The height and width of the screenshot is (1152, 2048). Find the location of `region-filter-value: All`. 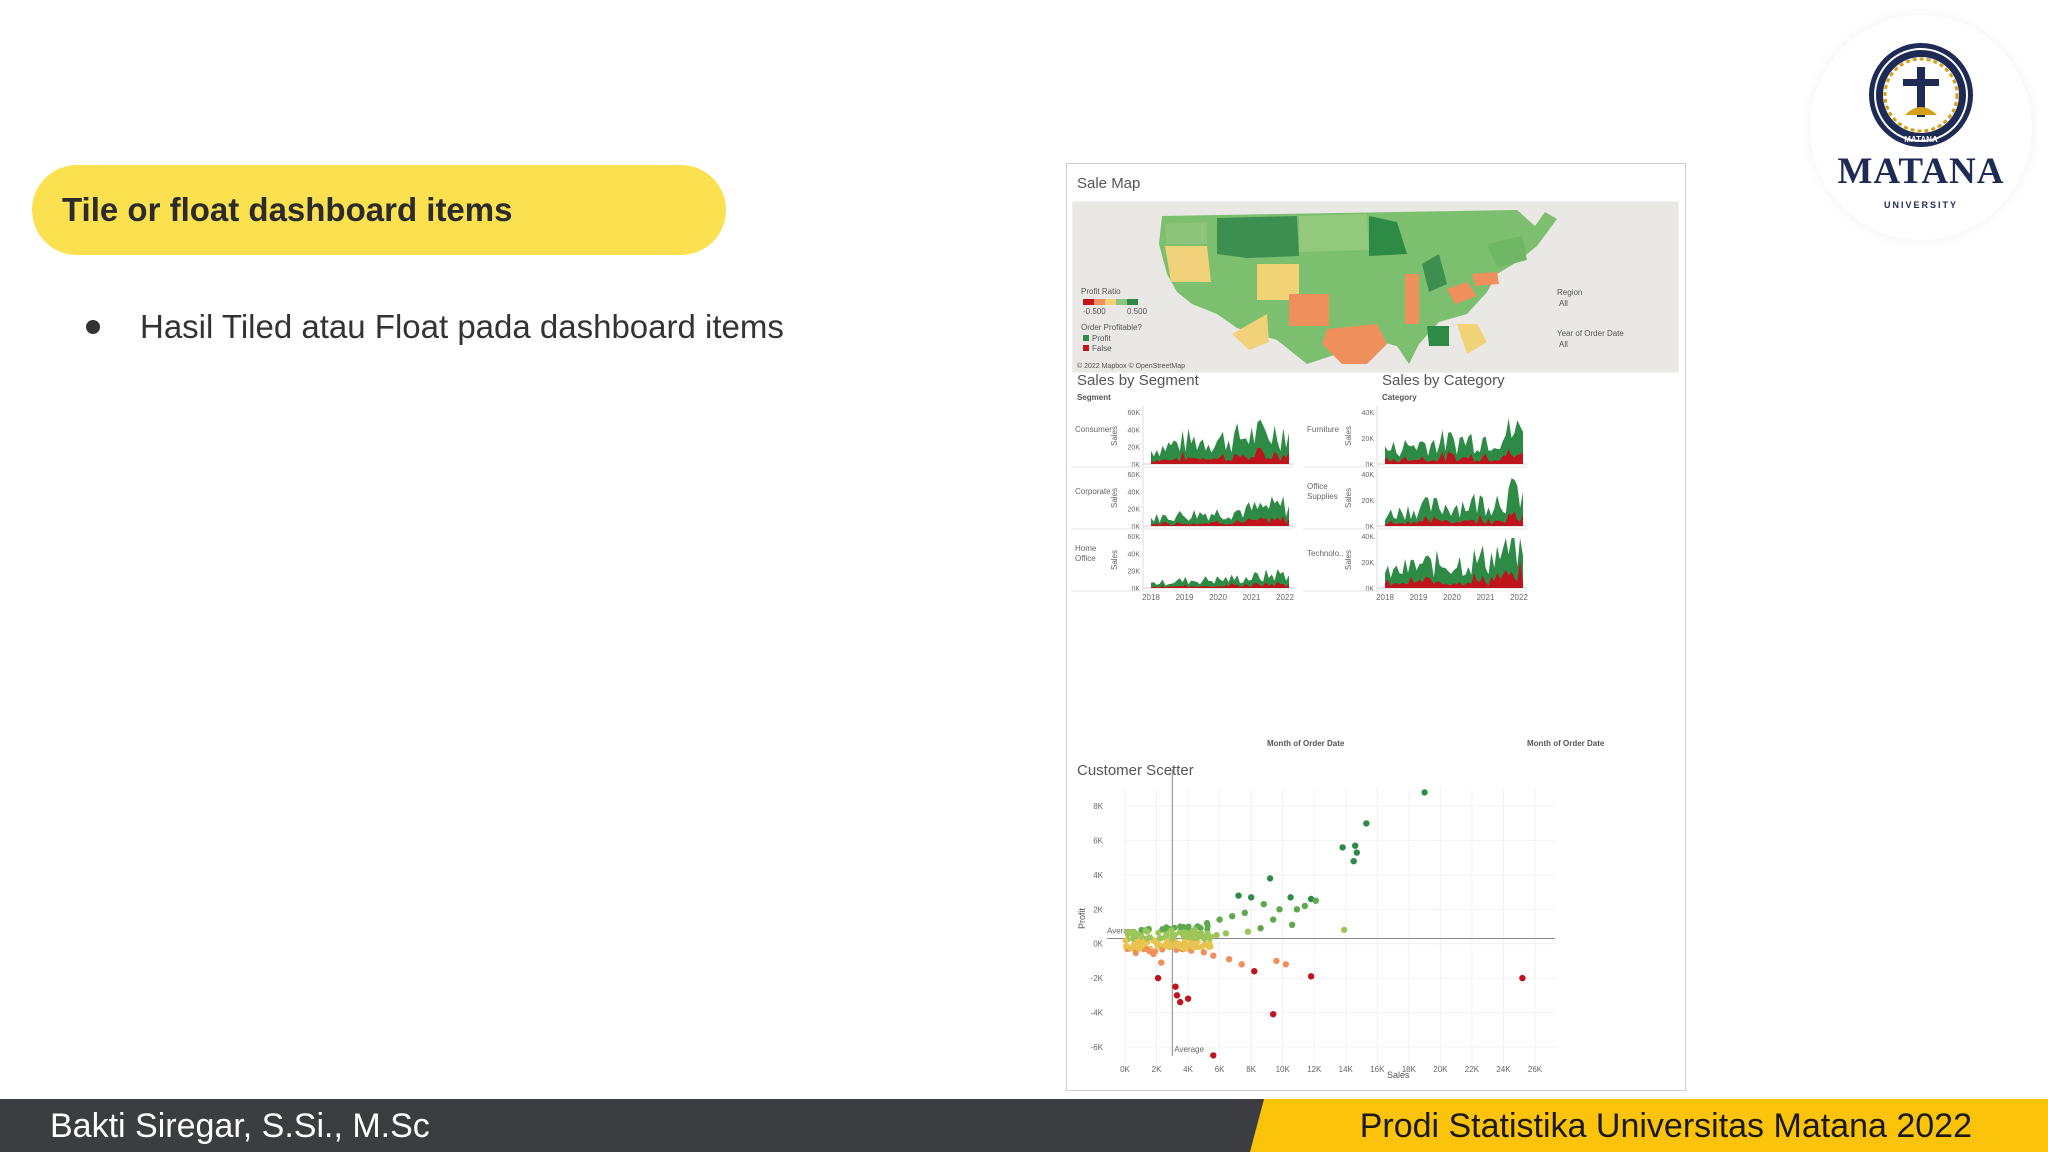

region-filter-value: All is located at coordinates (1563, 303).